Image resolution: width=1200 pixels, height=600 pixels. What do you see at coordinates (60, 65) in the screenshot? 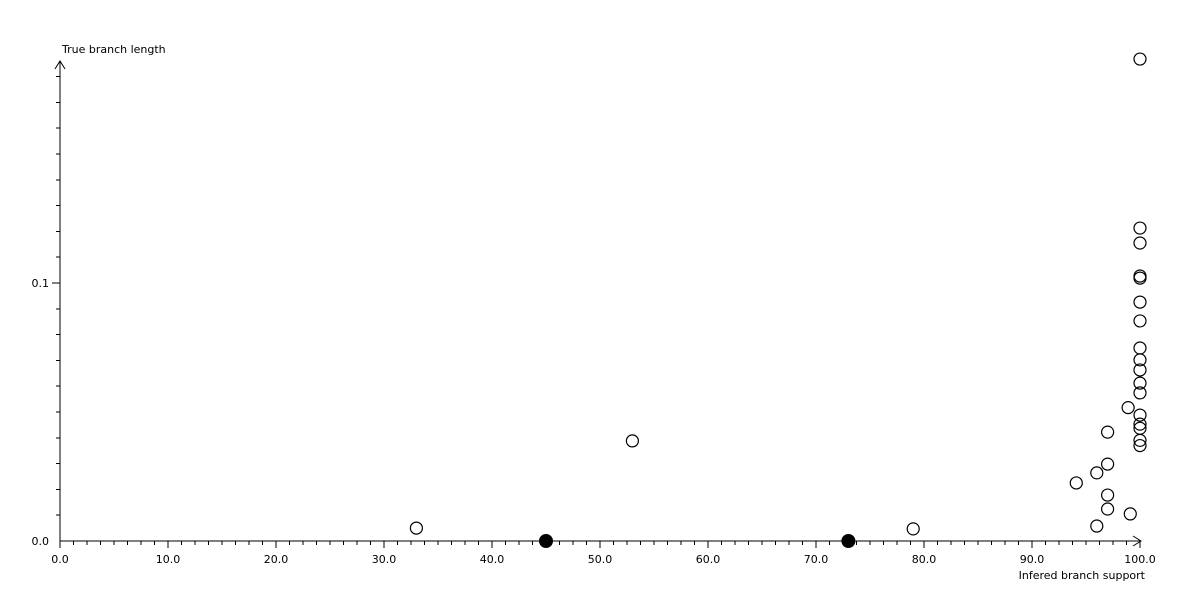
I see `y-axis-arrow` at bounding box center [60, 65].